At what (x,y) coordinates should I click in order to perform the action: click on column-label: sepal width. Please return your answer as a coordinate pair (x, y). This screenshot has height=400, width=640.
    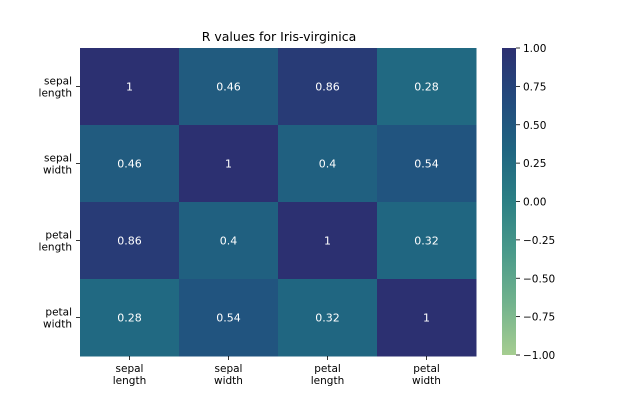
    Looking at the image, I should click on (228, 375).